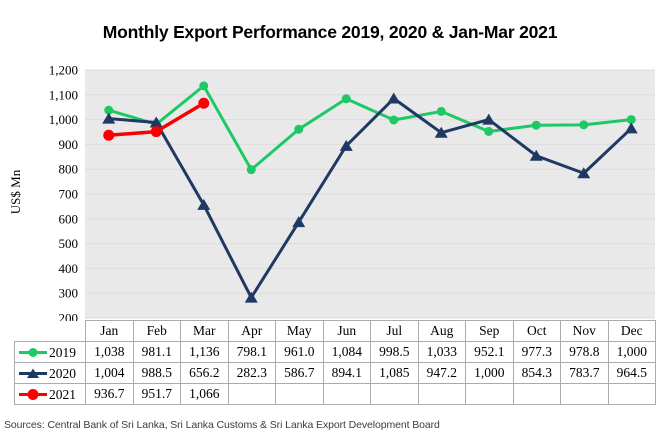 Image resolution: width=660 pixels, height=440 pixels. What do you see at coordinates (156, 394) in the screenshot?
I see `value-cell: 951.7` at bounding box center [156, 394].